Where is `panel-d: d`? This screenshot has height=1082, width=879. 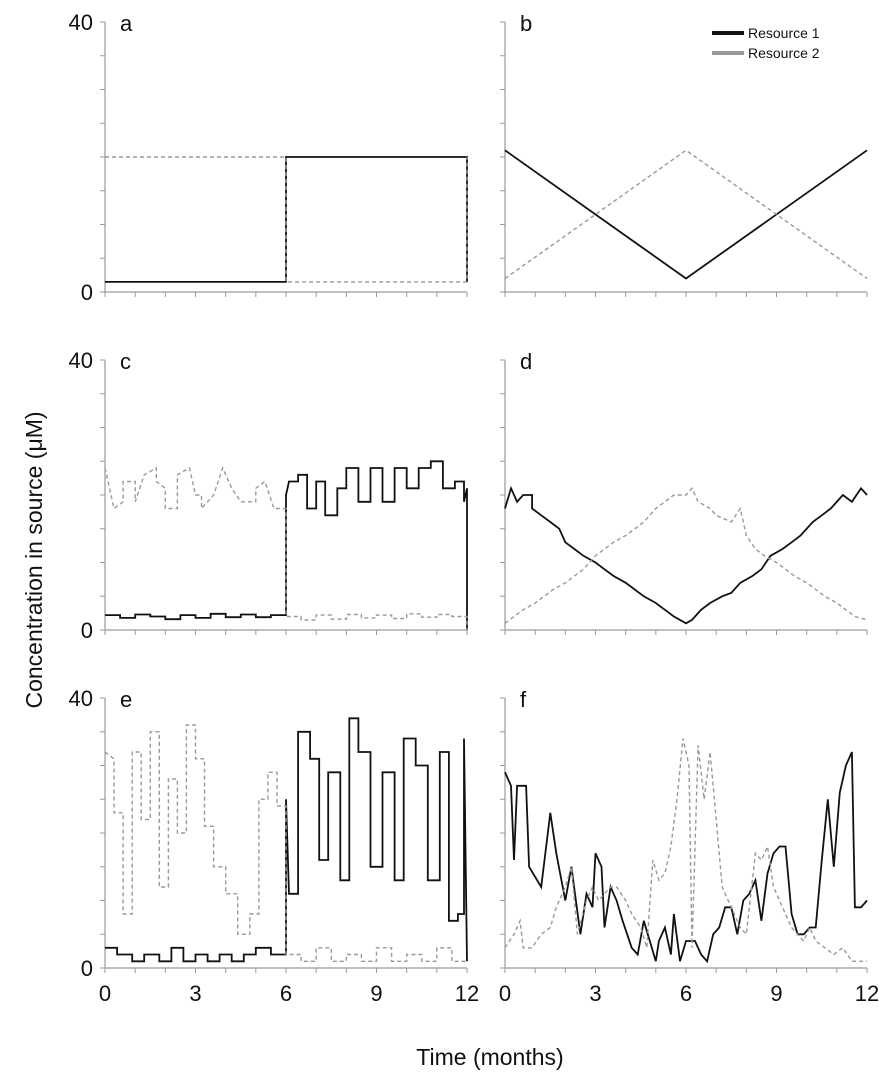 panel-d: d is located at coordinates (684, 492).